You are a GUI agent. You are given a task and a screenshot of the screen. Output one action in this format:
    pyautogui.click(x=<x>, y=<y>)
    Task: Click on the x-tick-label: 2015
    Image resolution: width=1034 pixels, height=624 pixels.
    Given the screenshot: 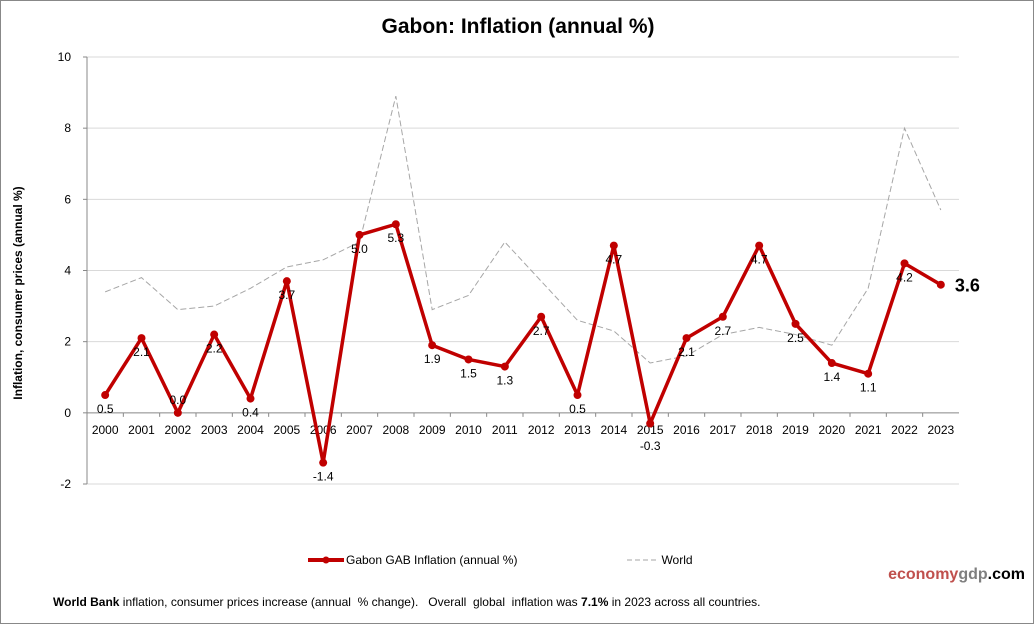 What is the action you would take?
    pyautogui.click(x=650, y=430)
    